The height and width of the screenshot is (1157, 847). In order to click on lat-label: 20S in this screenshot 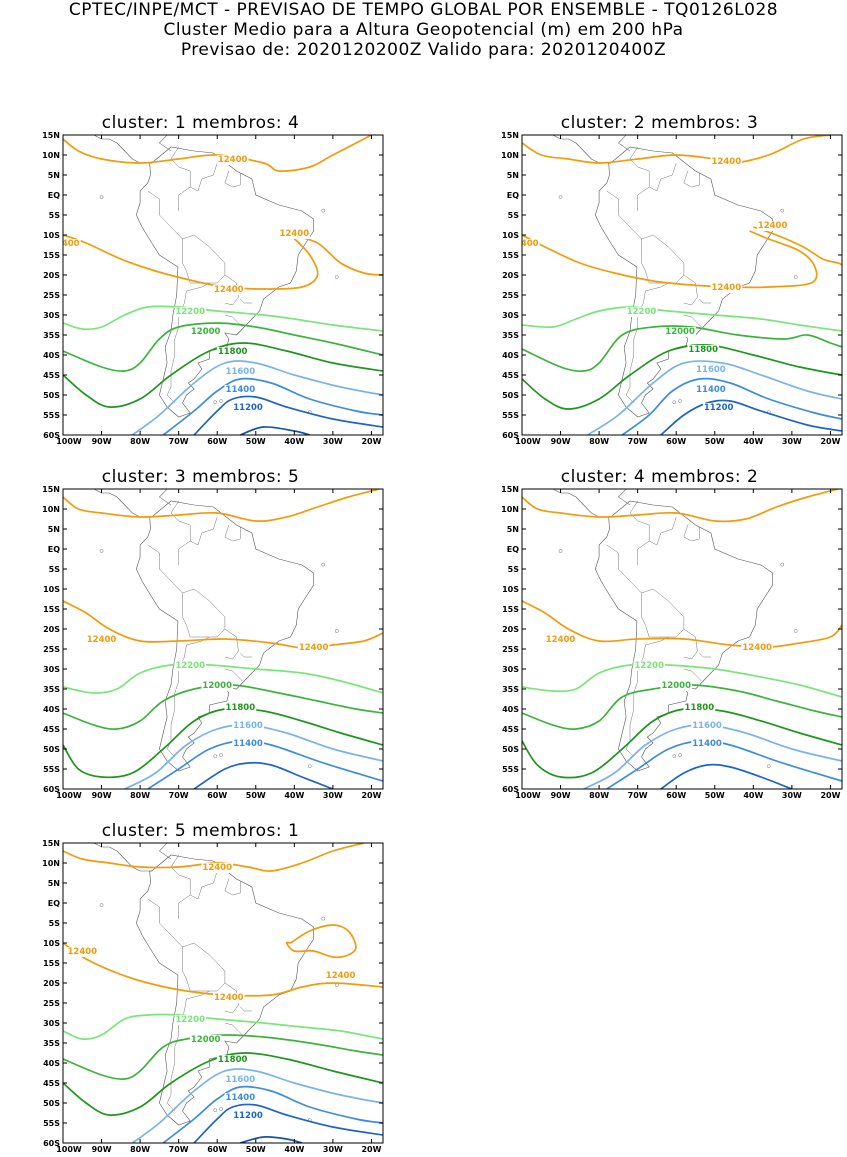, I will do `click(510, 629)`.